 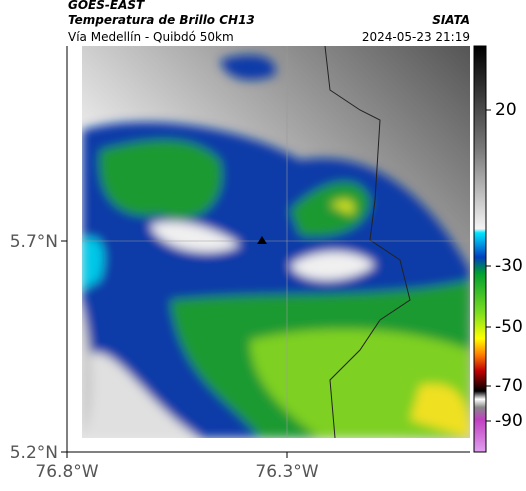 I want to click on lat-label: 5.7°N, so click(x=34, y=242).